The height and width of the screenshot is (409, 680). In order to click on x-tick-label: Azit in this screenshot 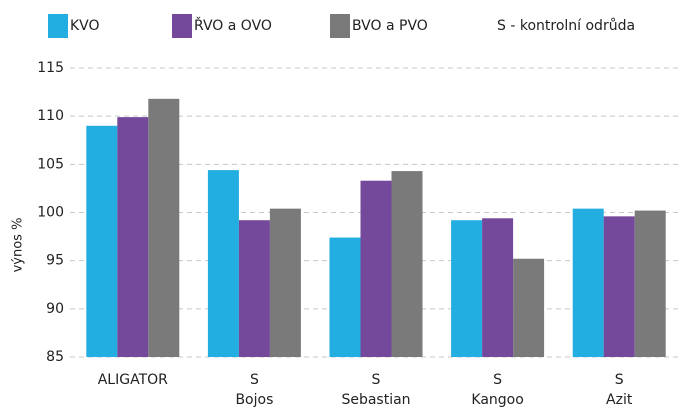, I will do `click(619, 400)`.